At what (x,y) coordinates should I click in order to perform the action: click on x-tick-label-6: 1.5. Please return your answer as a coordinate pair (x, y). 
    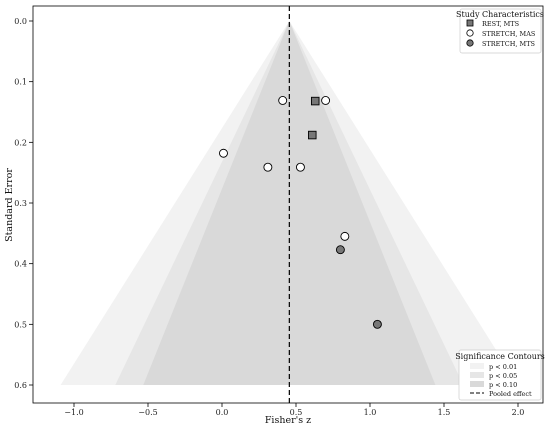
    Looking at the image, I should click on (444, 412).